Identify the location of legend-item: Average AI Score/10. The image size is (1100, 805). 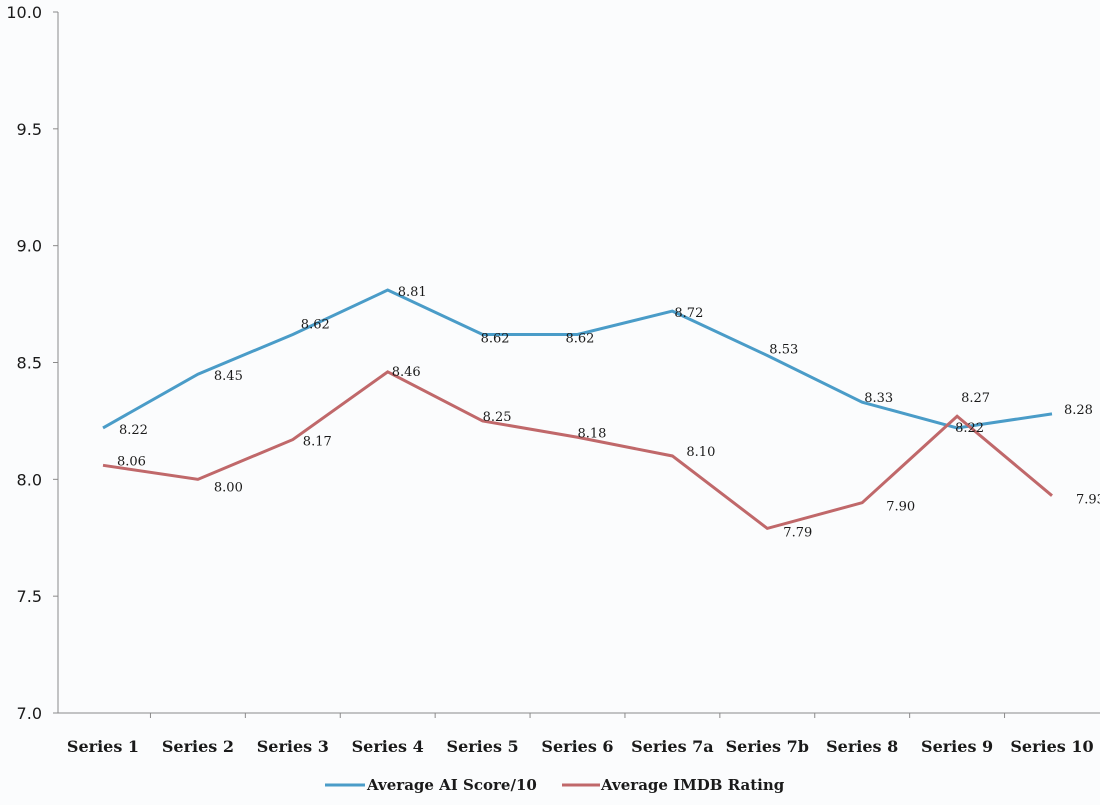
(431, 785).